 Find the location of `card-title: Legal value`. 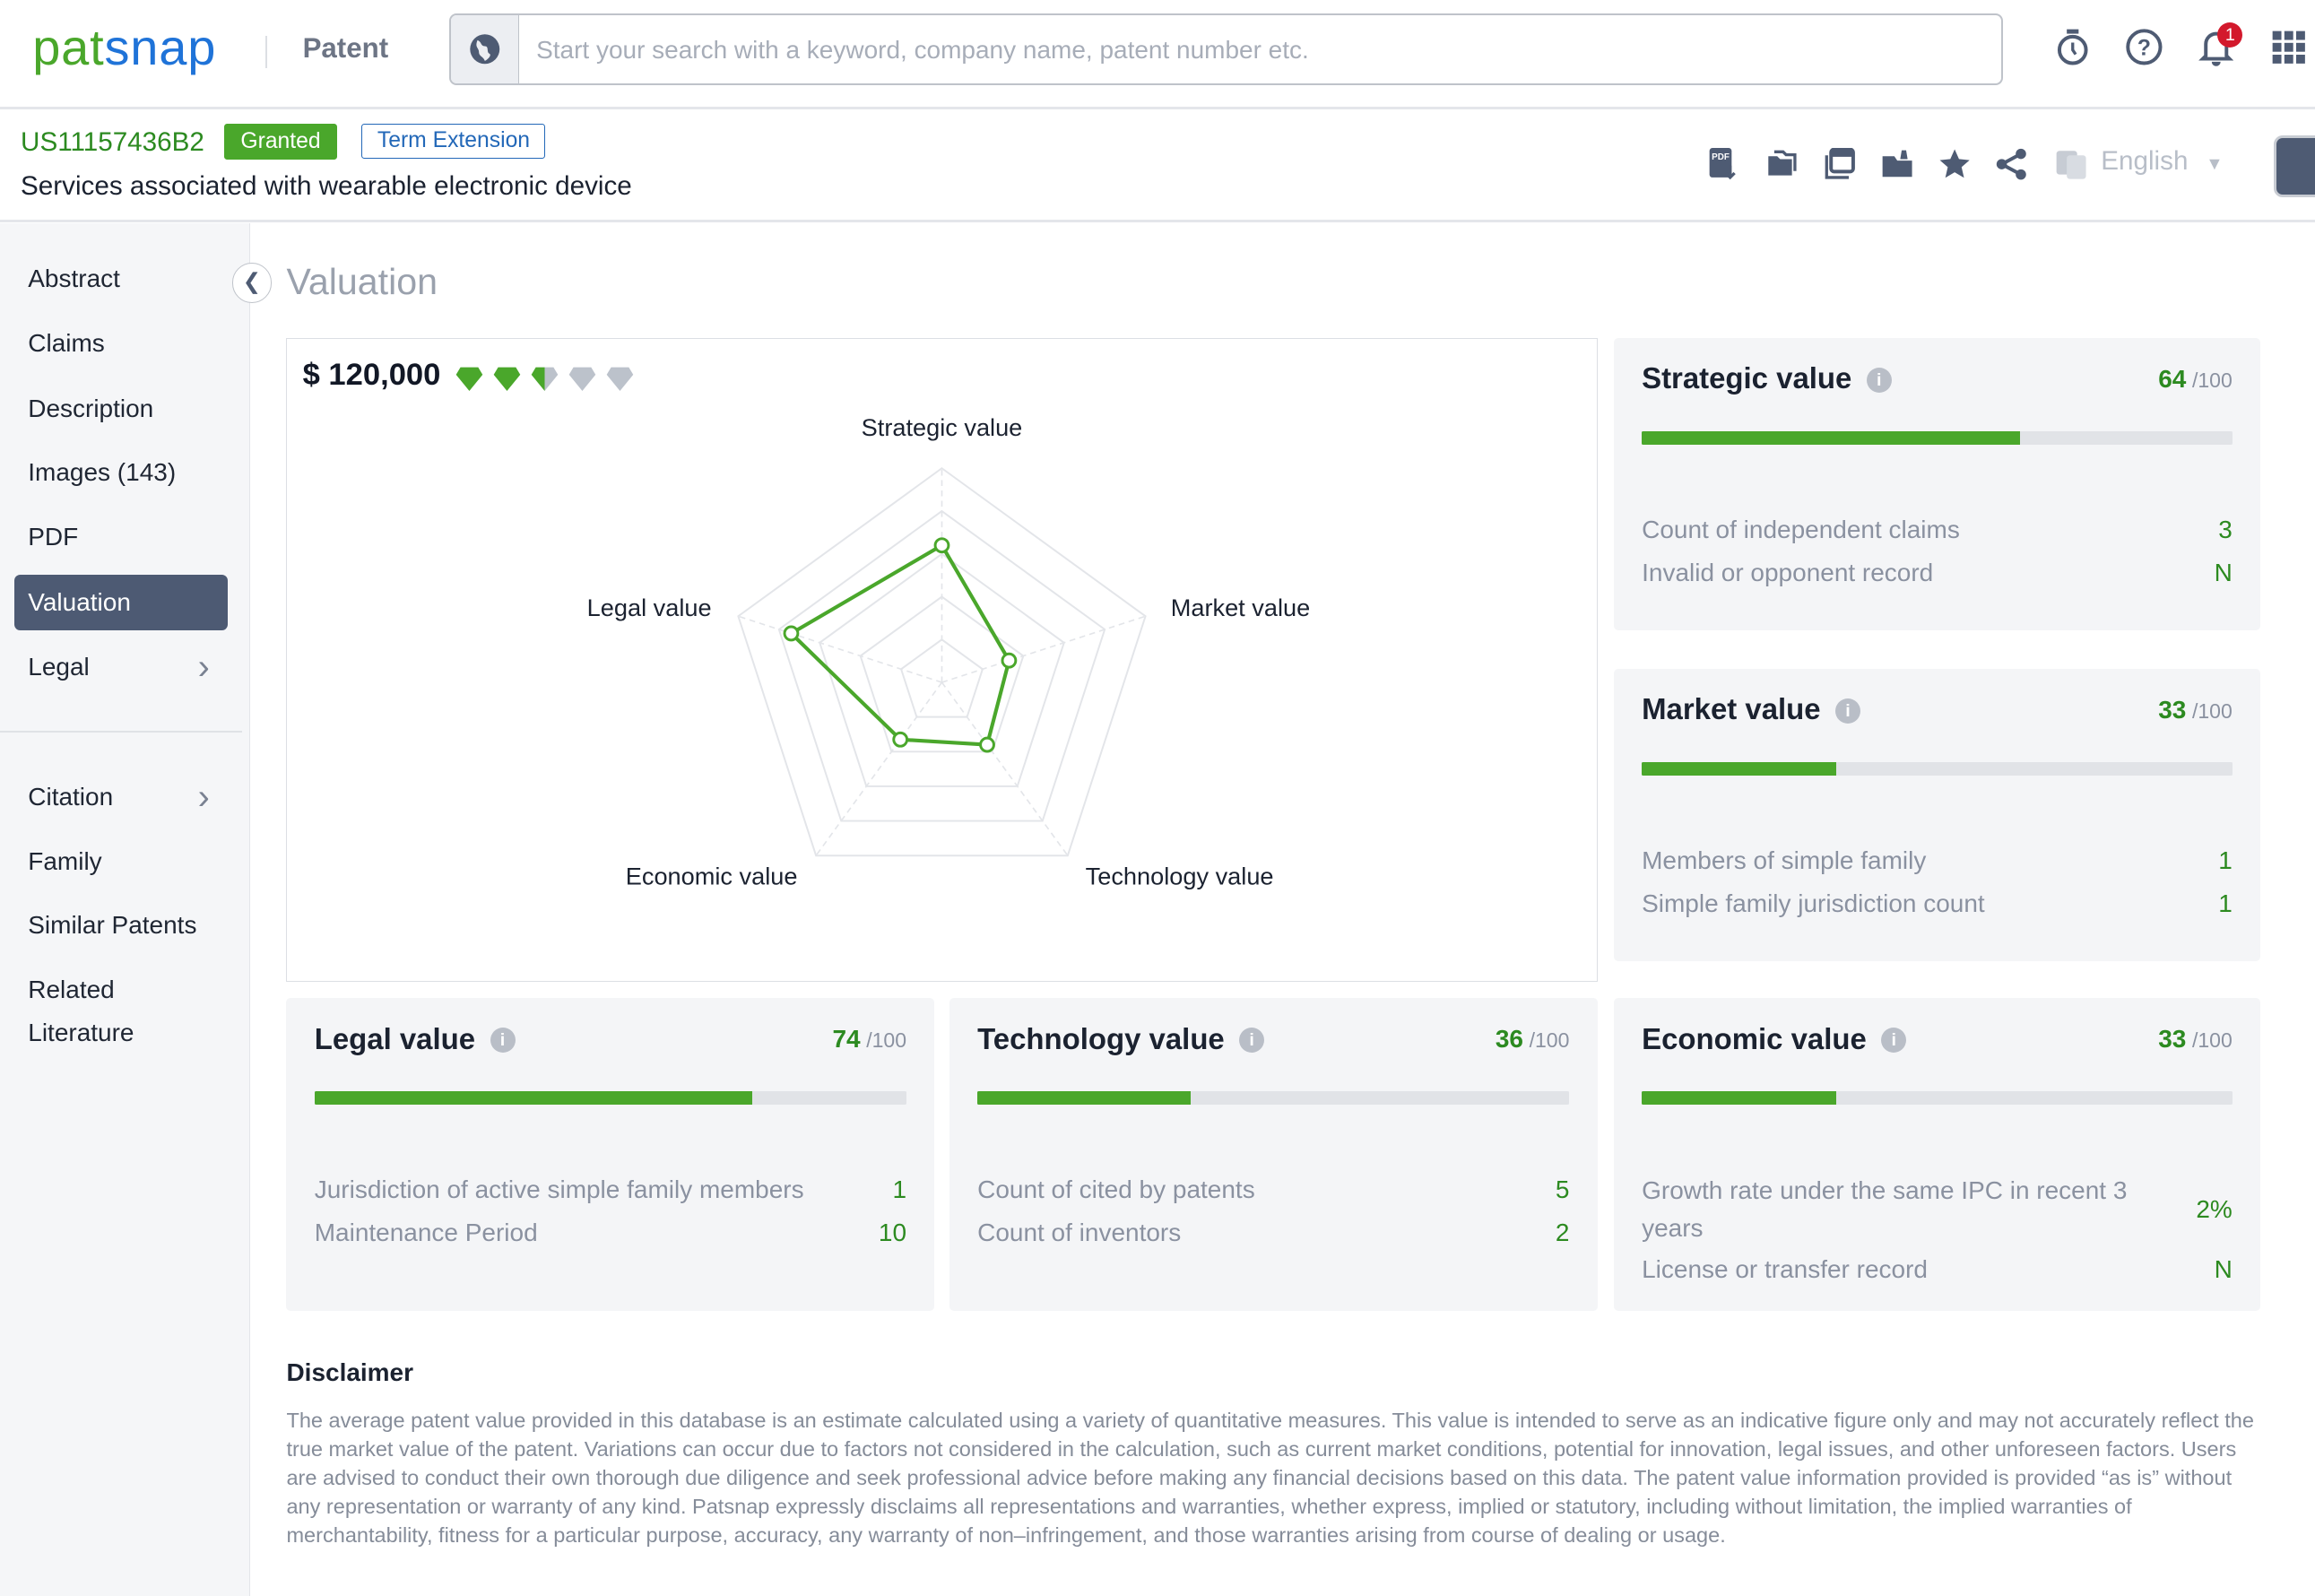

card-title: Legal value is located at coordinates (395, 1038).